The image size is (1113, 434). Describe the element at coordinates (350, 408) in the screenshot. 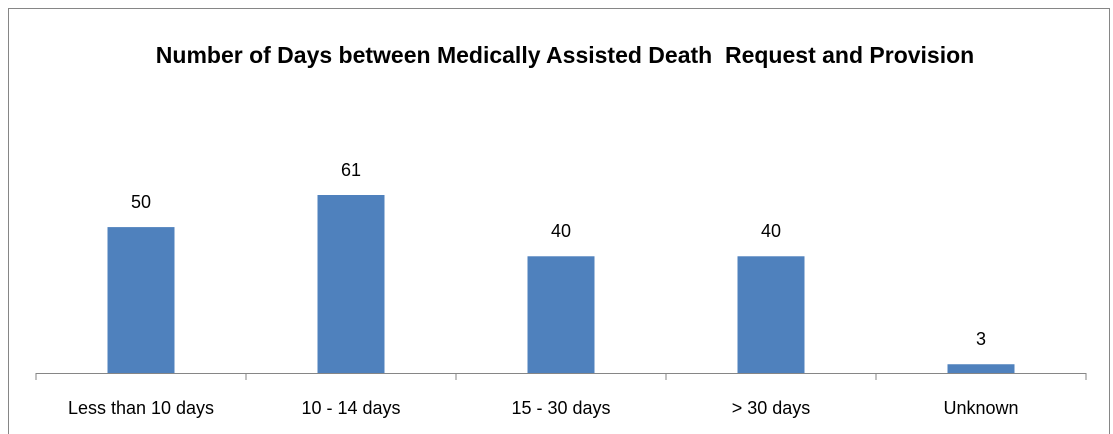

I see `x-tick-label: 10 - 14 days` at that location.